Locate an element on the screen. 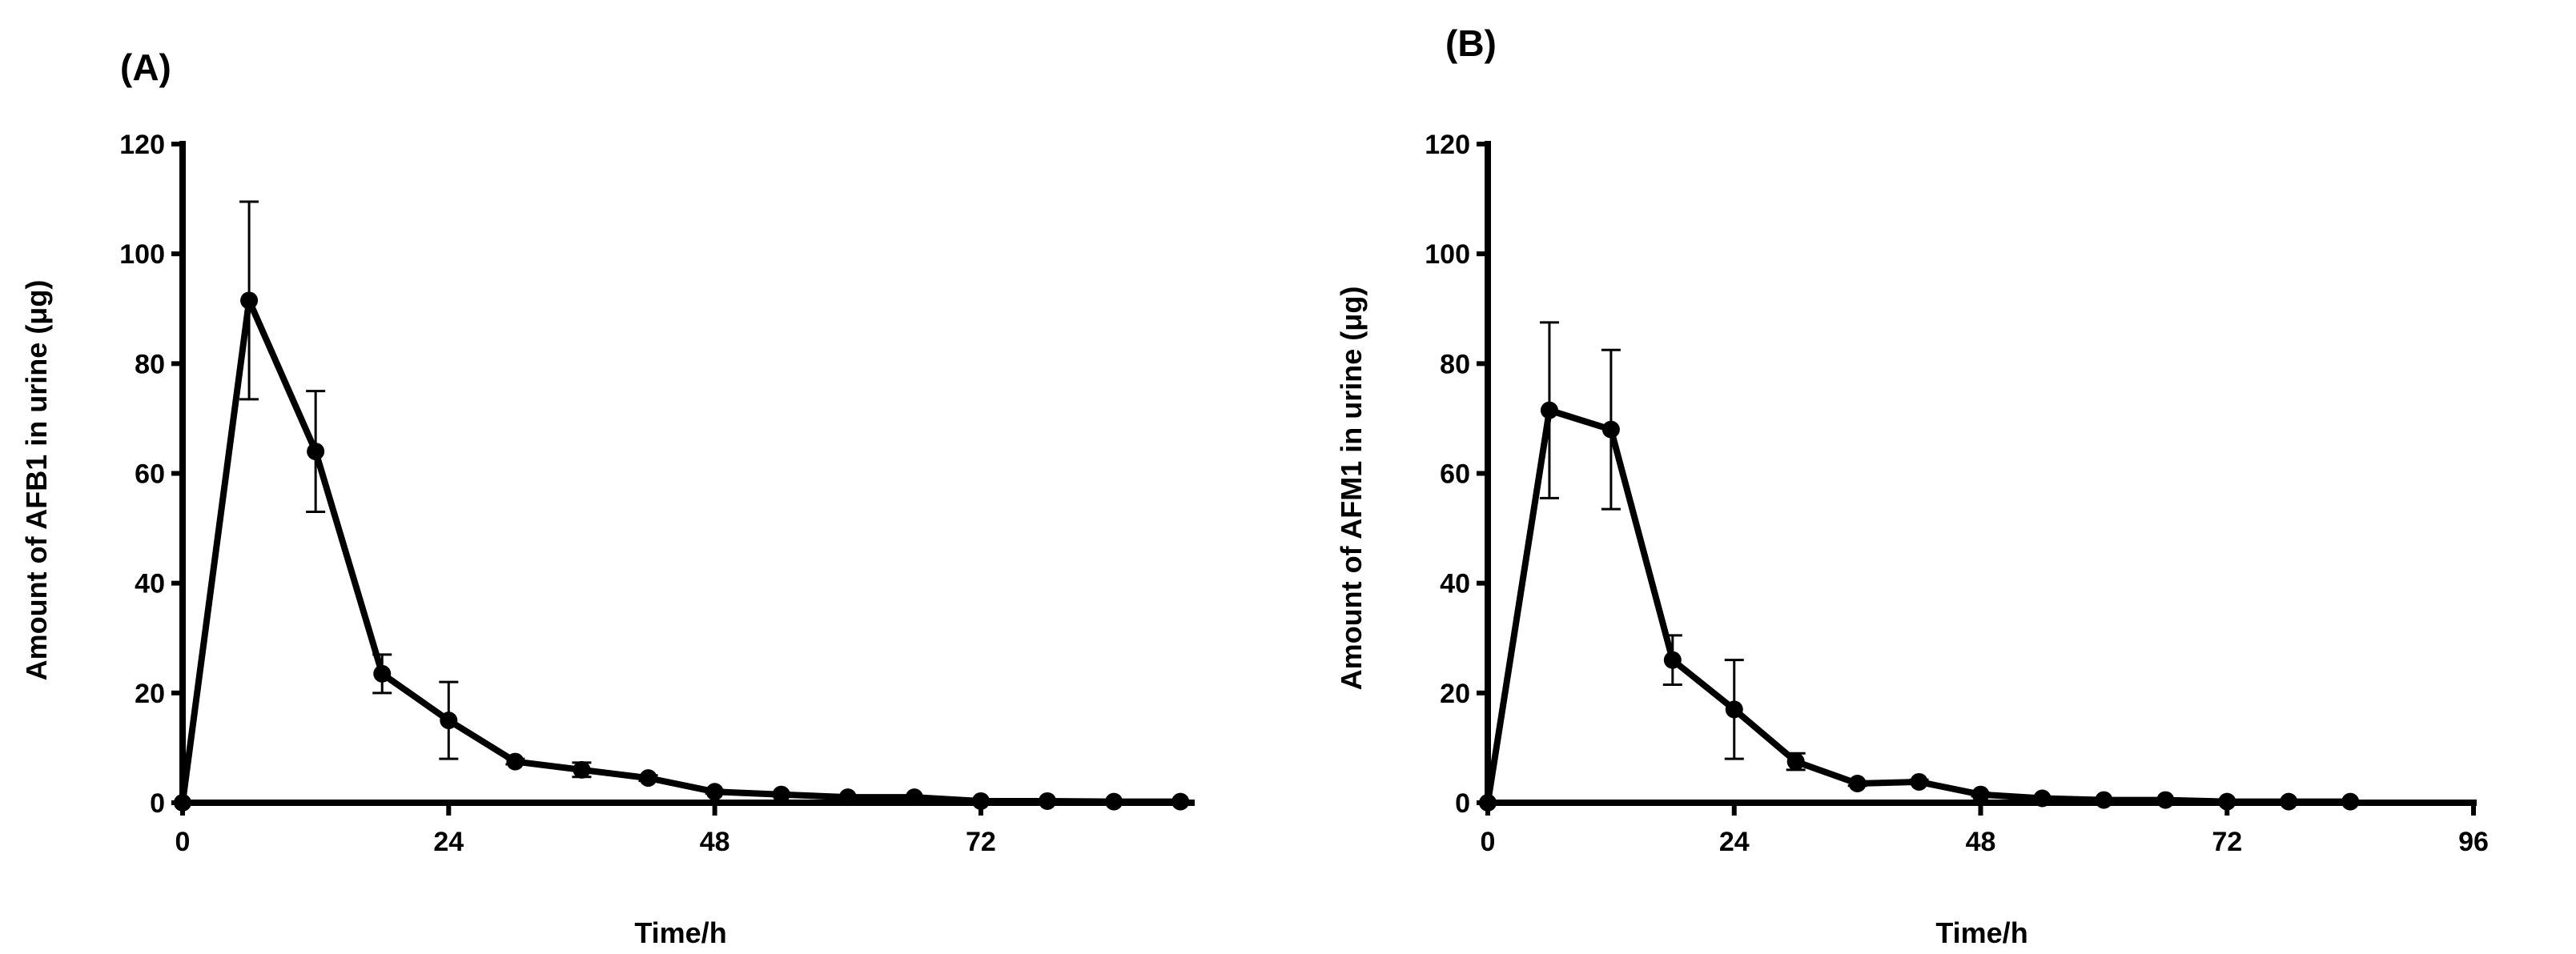  y-tick-label-b: 20 is located at coordinates (1455, 694).